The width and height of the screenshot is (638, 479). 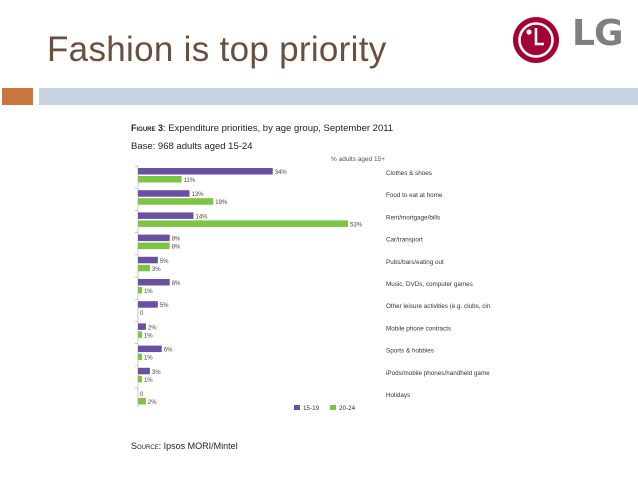 I want to click on lg-logo-mark, so click(x=539, y=37).